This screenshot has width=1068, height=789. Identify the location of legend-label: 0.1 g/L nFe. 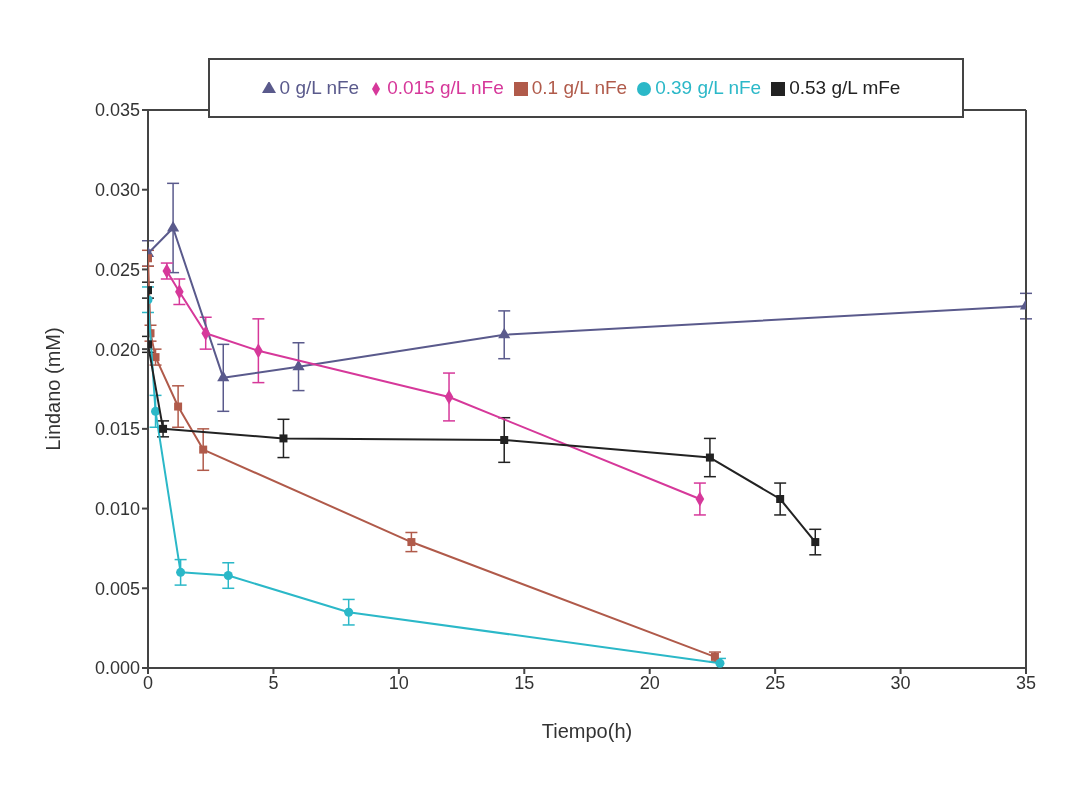
(579, 87).